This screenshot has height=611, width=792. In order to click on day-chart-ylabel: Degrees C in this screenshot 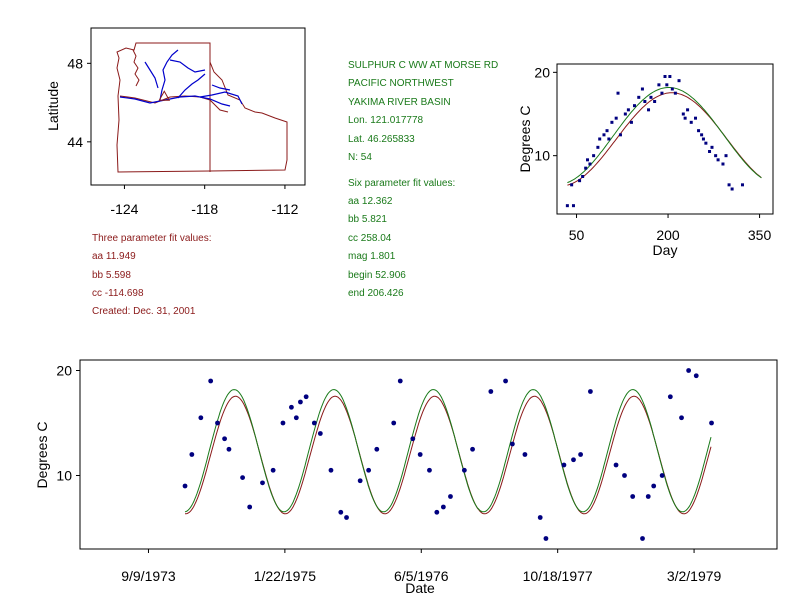, I will do `click(525, 139)`.